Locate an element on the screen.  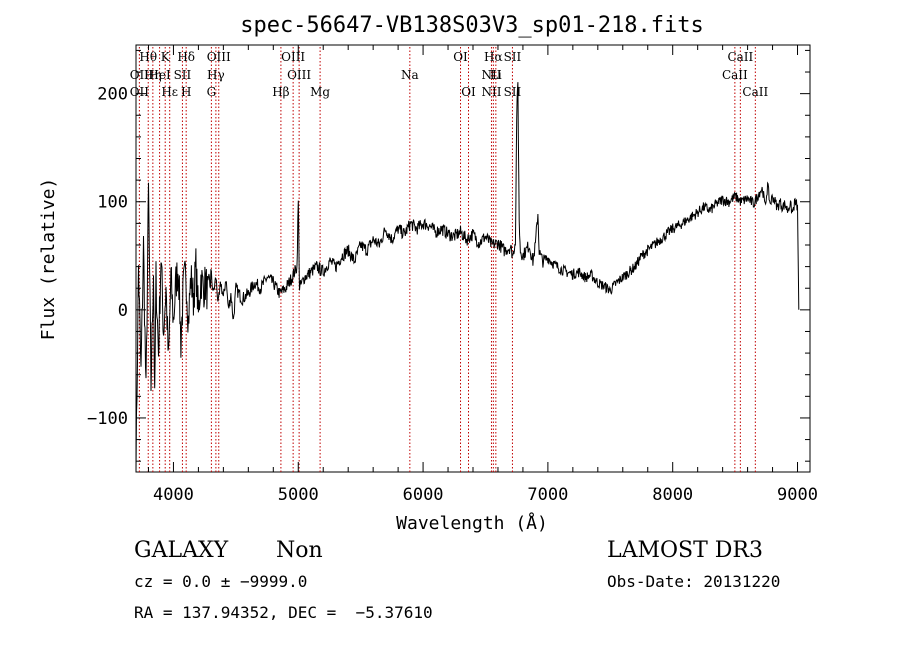
emission-line-label: H is located at coordinates (186, 92).